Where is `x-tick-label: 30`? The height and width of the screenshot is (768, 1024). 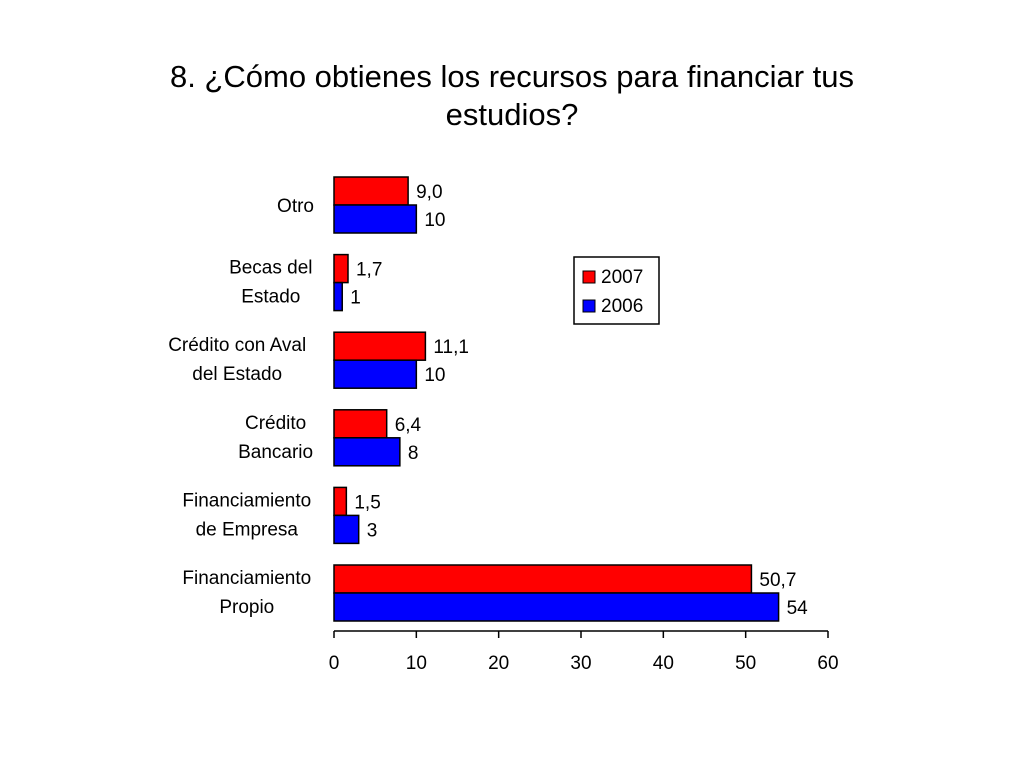
x-tick-label: 30 is located at coordinates (580, 663).